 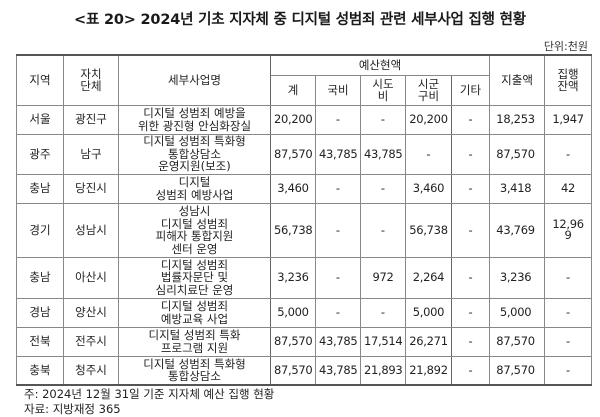 What do you see at coordinates (40, 154) in the screenshot?
I see `cell-region: 광주` at bounding box center [40, 154].